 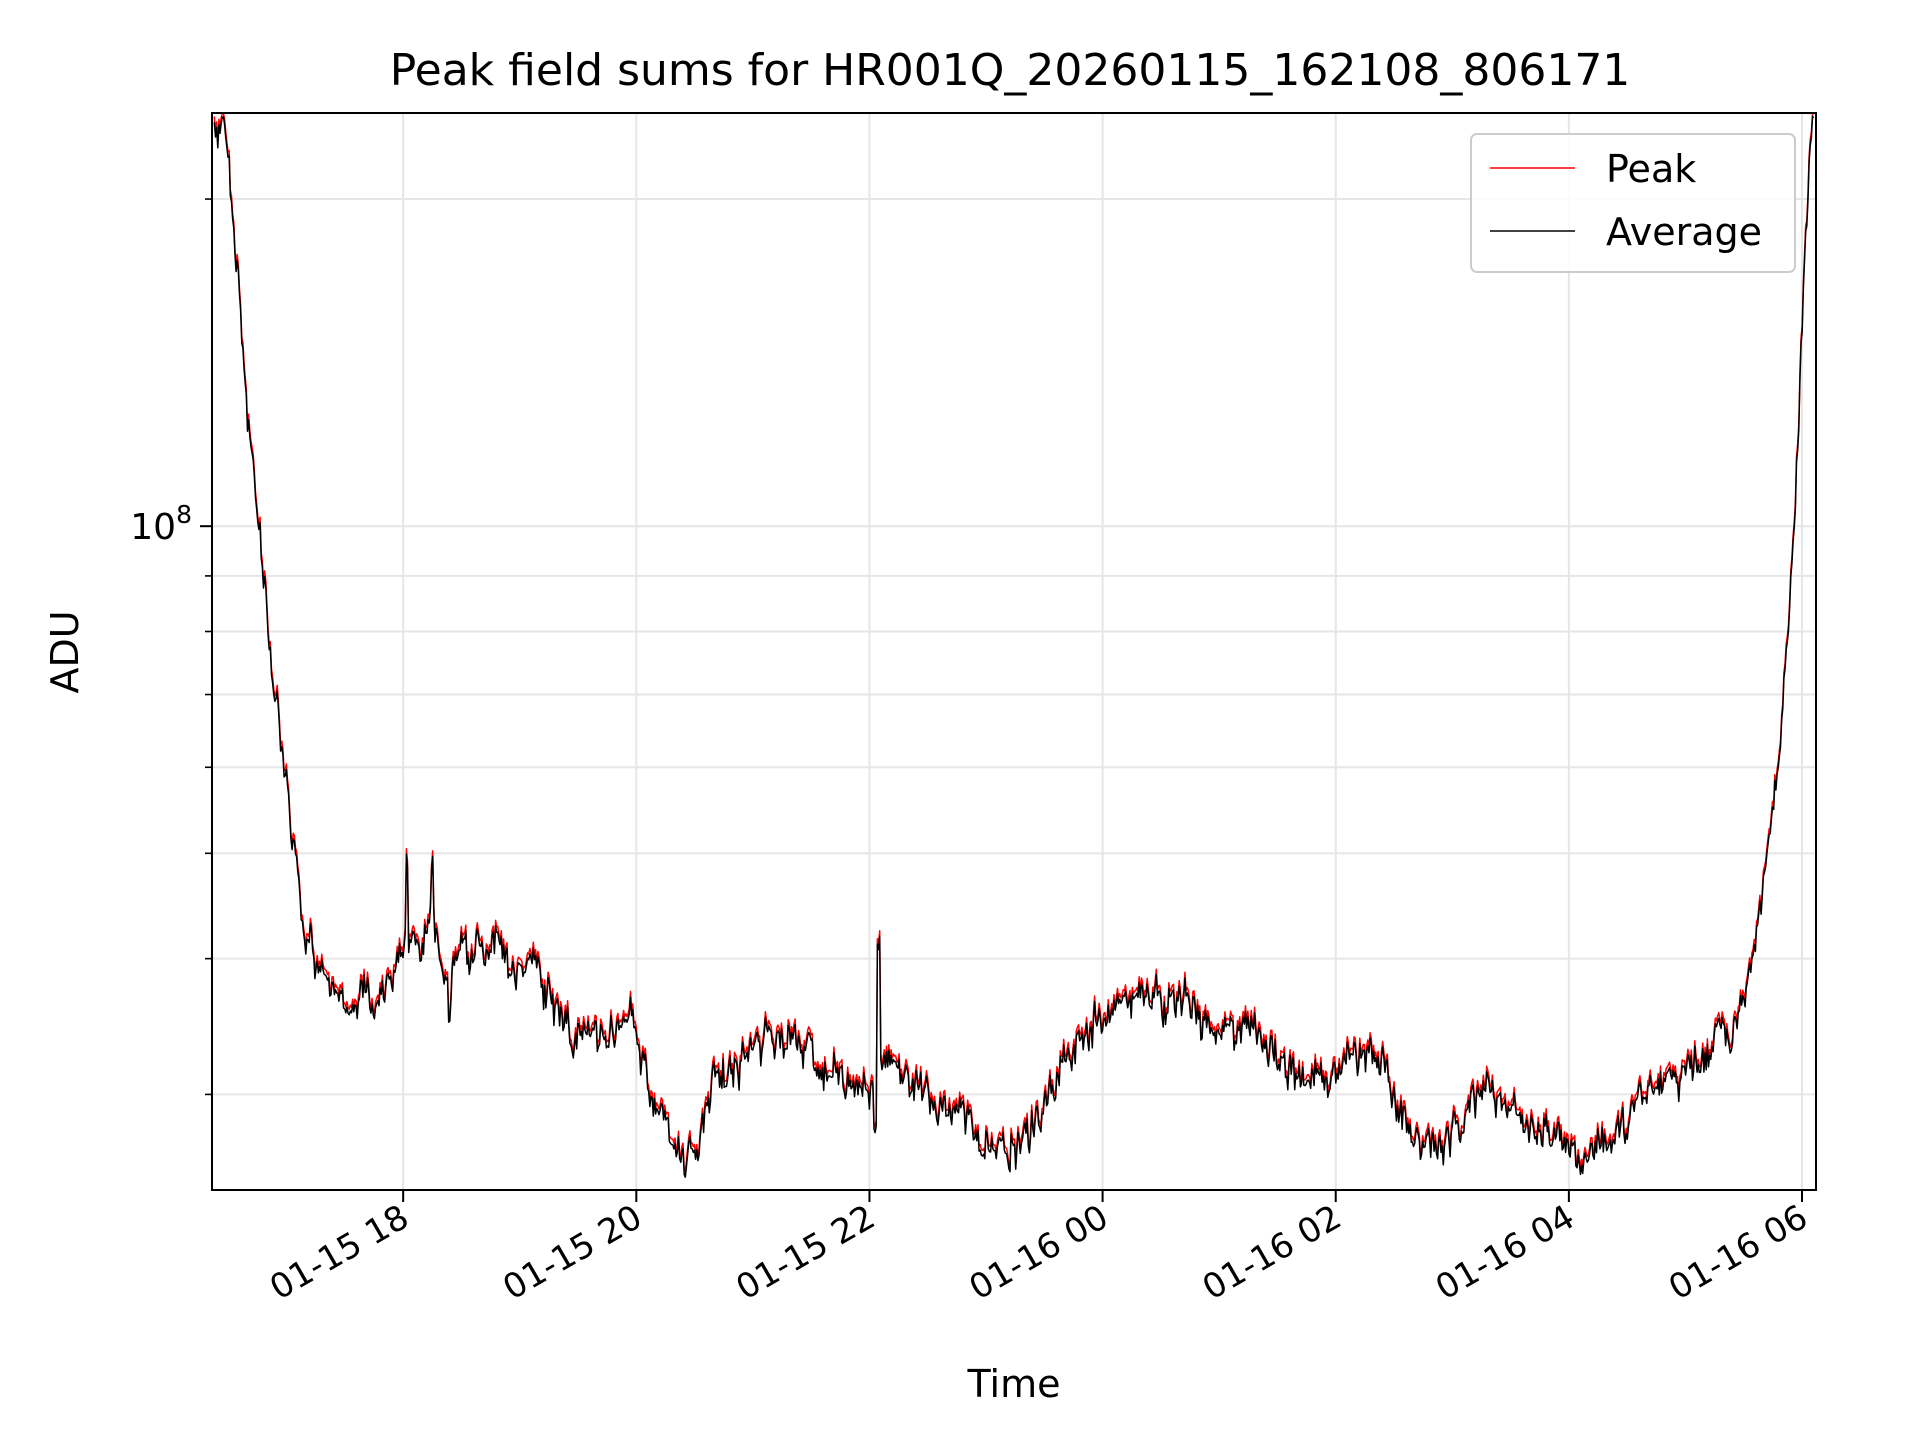 What do you see at coordinates (1014, 1384) in the screenshot?
I see `x-axis-label: Time` at bounding box center [1014, 1384].